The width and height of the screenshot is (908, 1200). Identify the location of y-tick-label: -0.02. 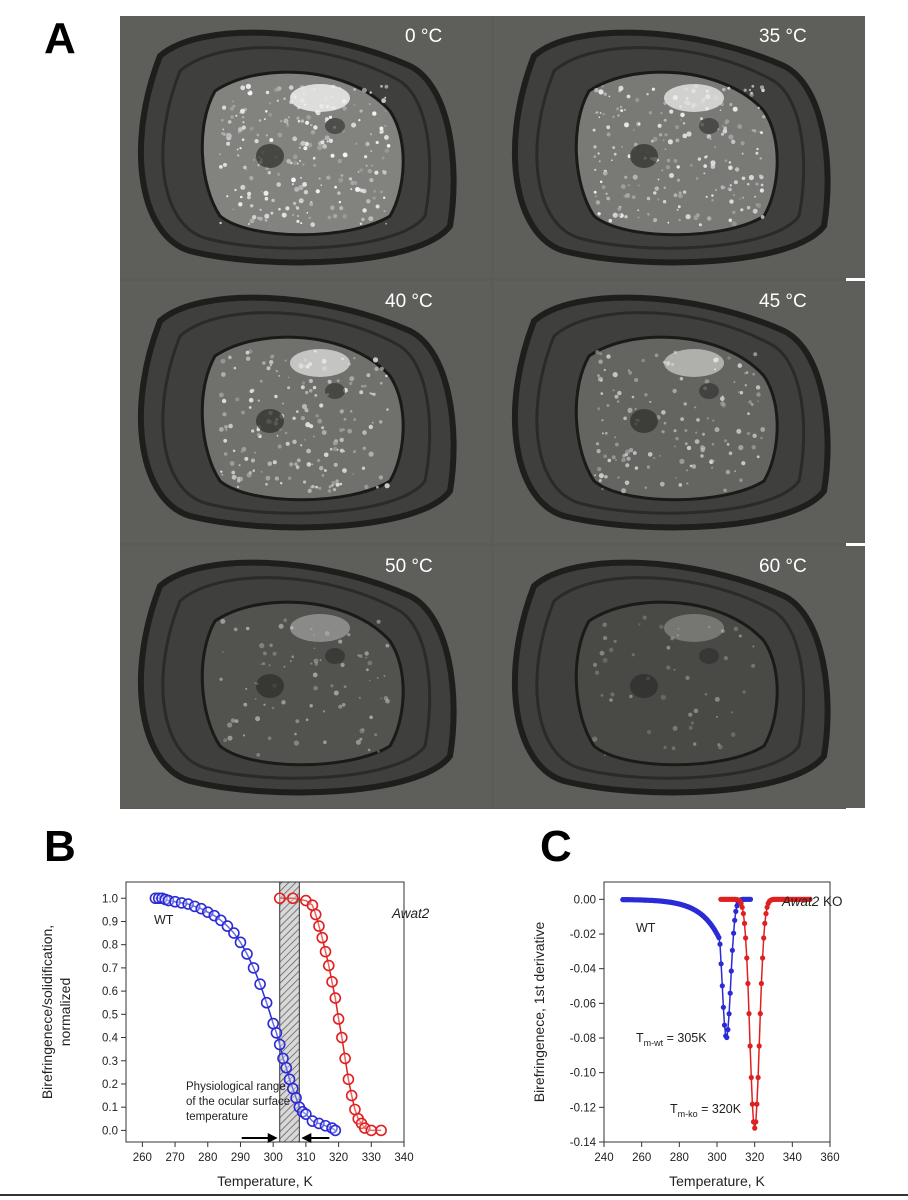
(583, 935).